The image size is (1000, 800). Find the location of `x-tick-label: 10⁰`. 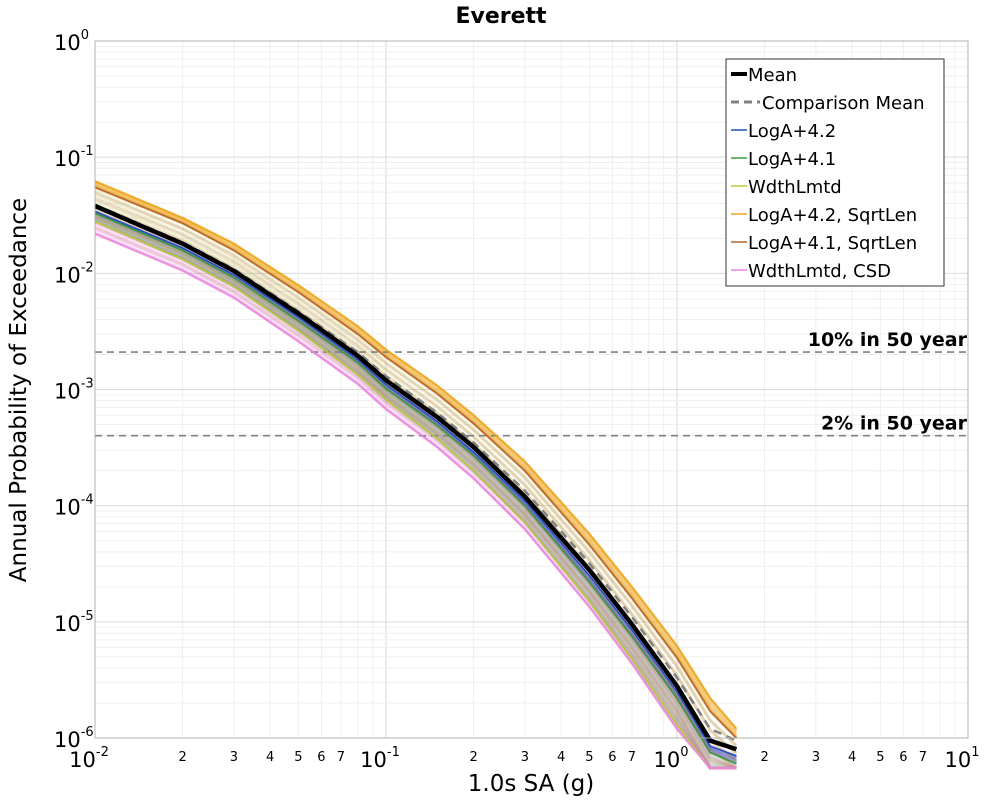

x-tick-label: 10⁰ is located at coordinates (670, 758).